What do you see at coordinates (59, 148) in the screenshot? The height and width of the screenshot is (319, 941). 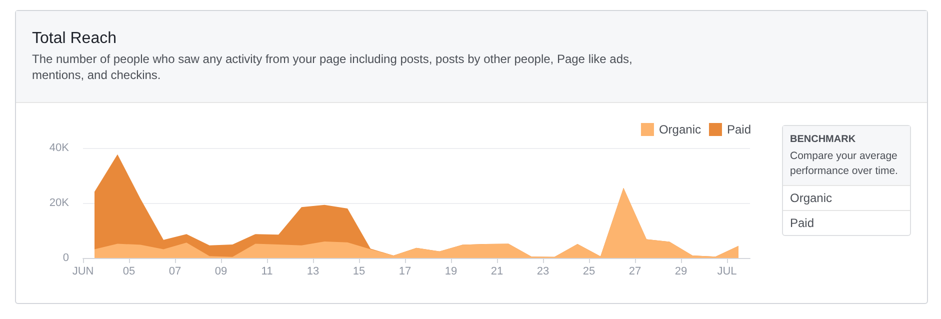 I see `y-tick-label: 40K` at bounding box center [59, 148].